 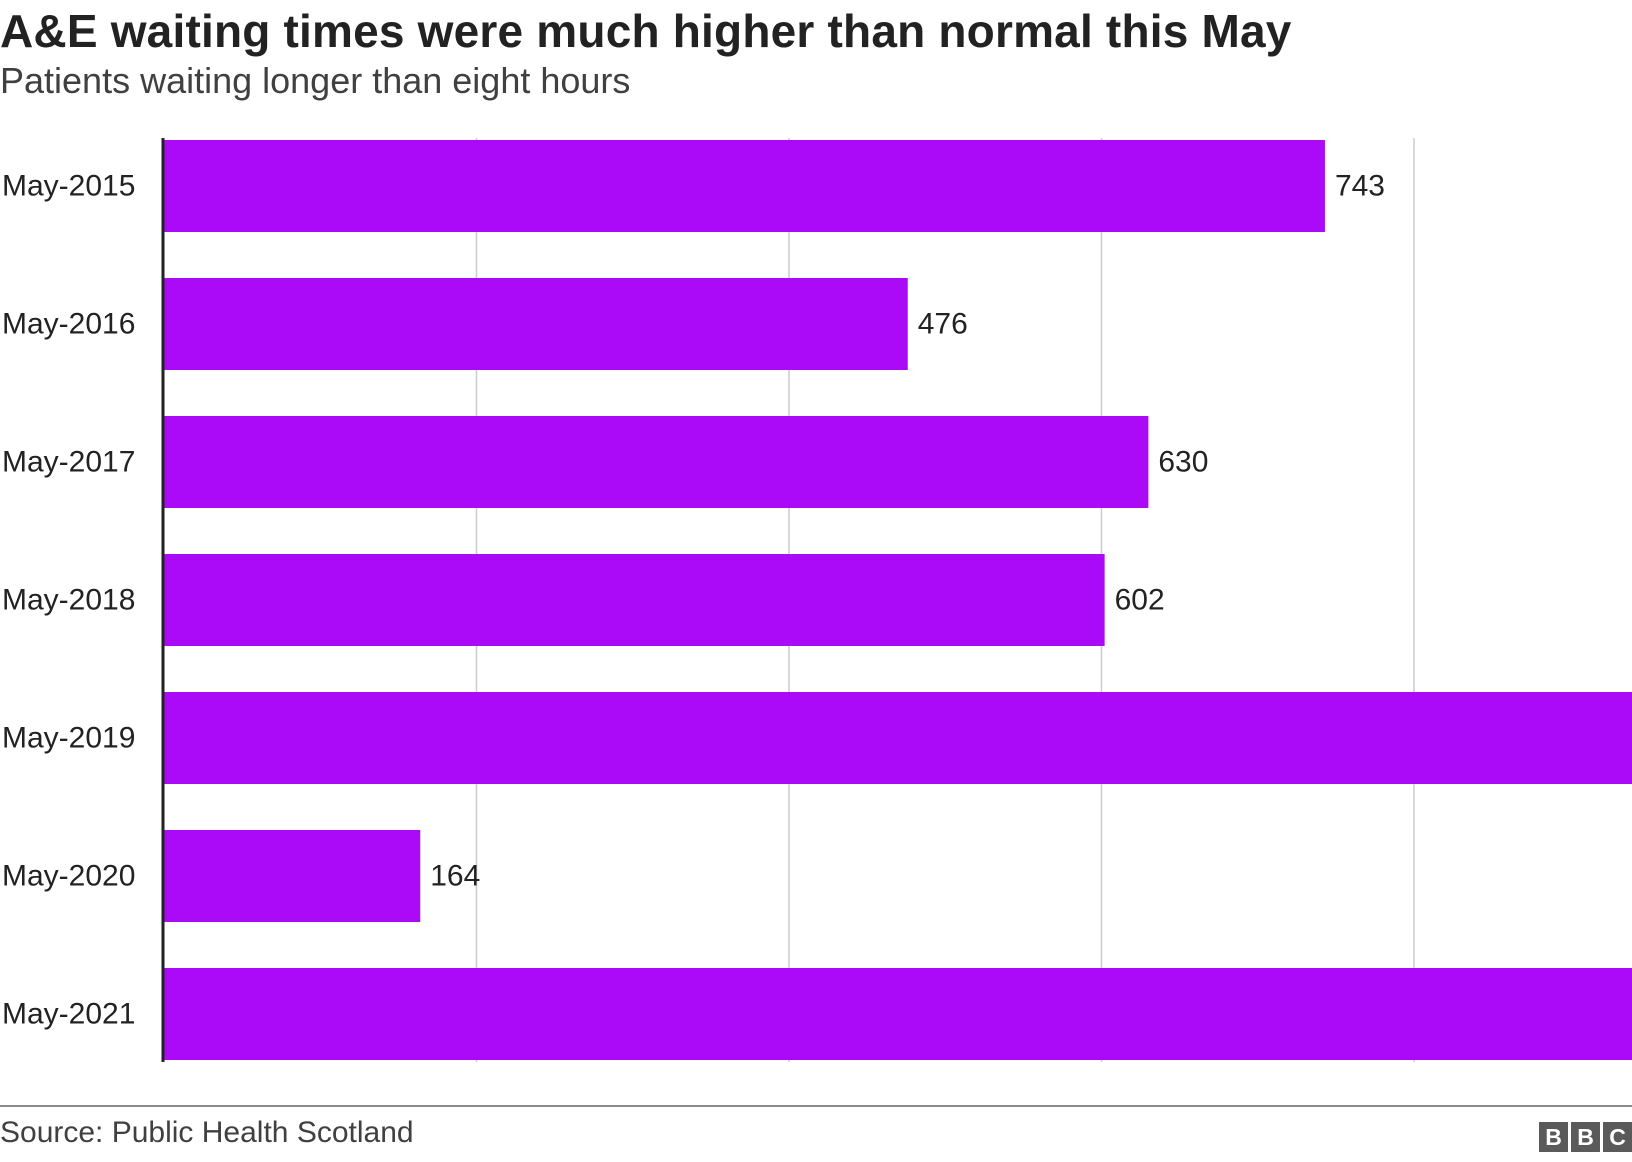 What do you see at coordinates (455, 876) in the screenshot?
I see `value-label-may-2020: 164` at bounding box center [455, 876].